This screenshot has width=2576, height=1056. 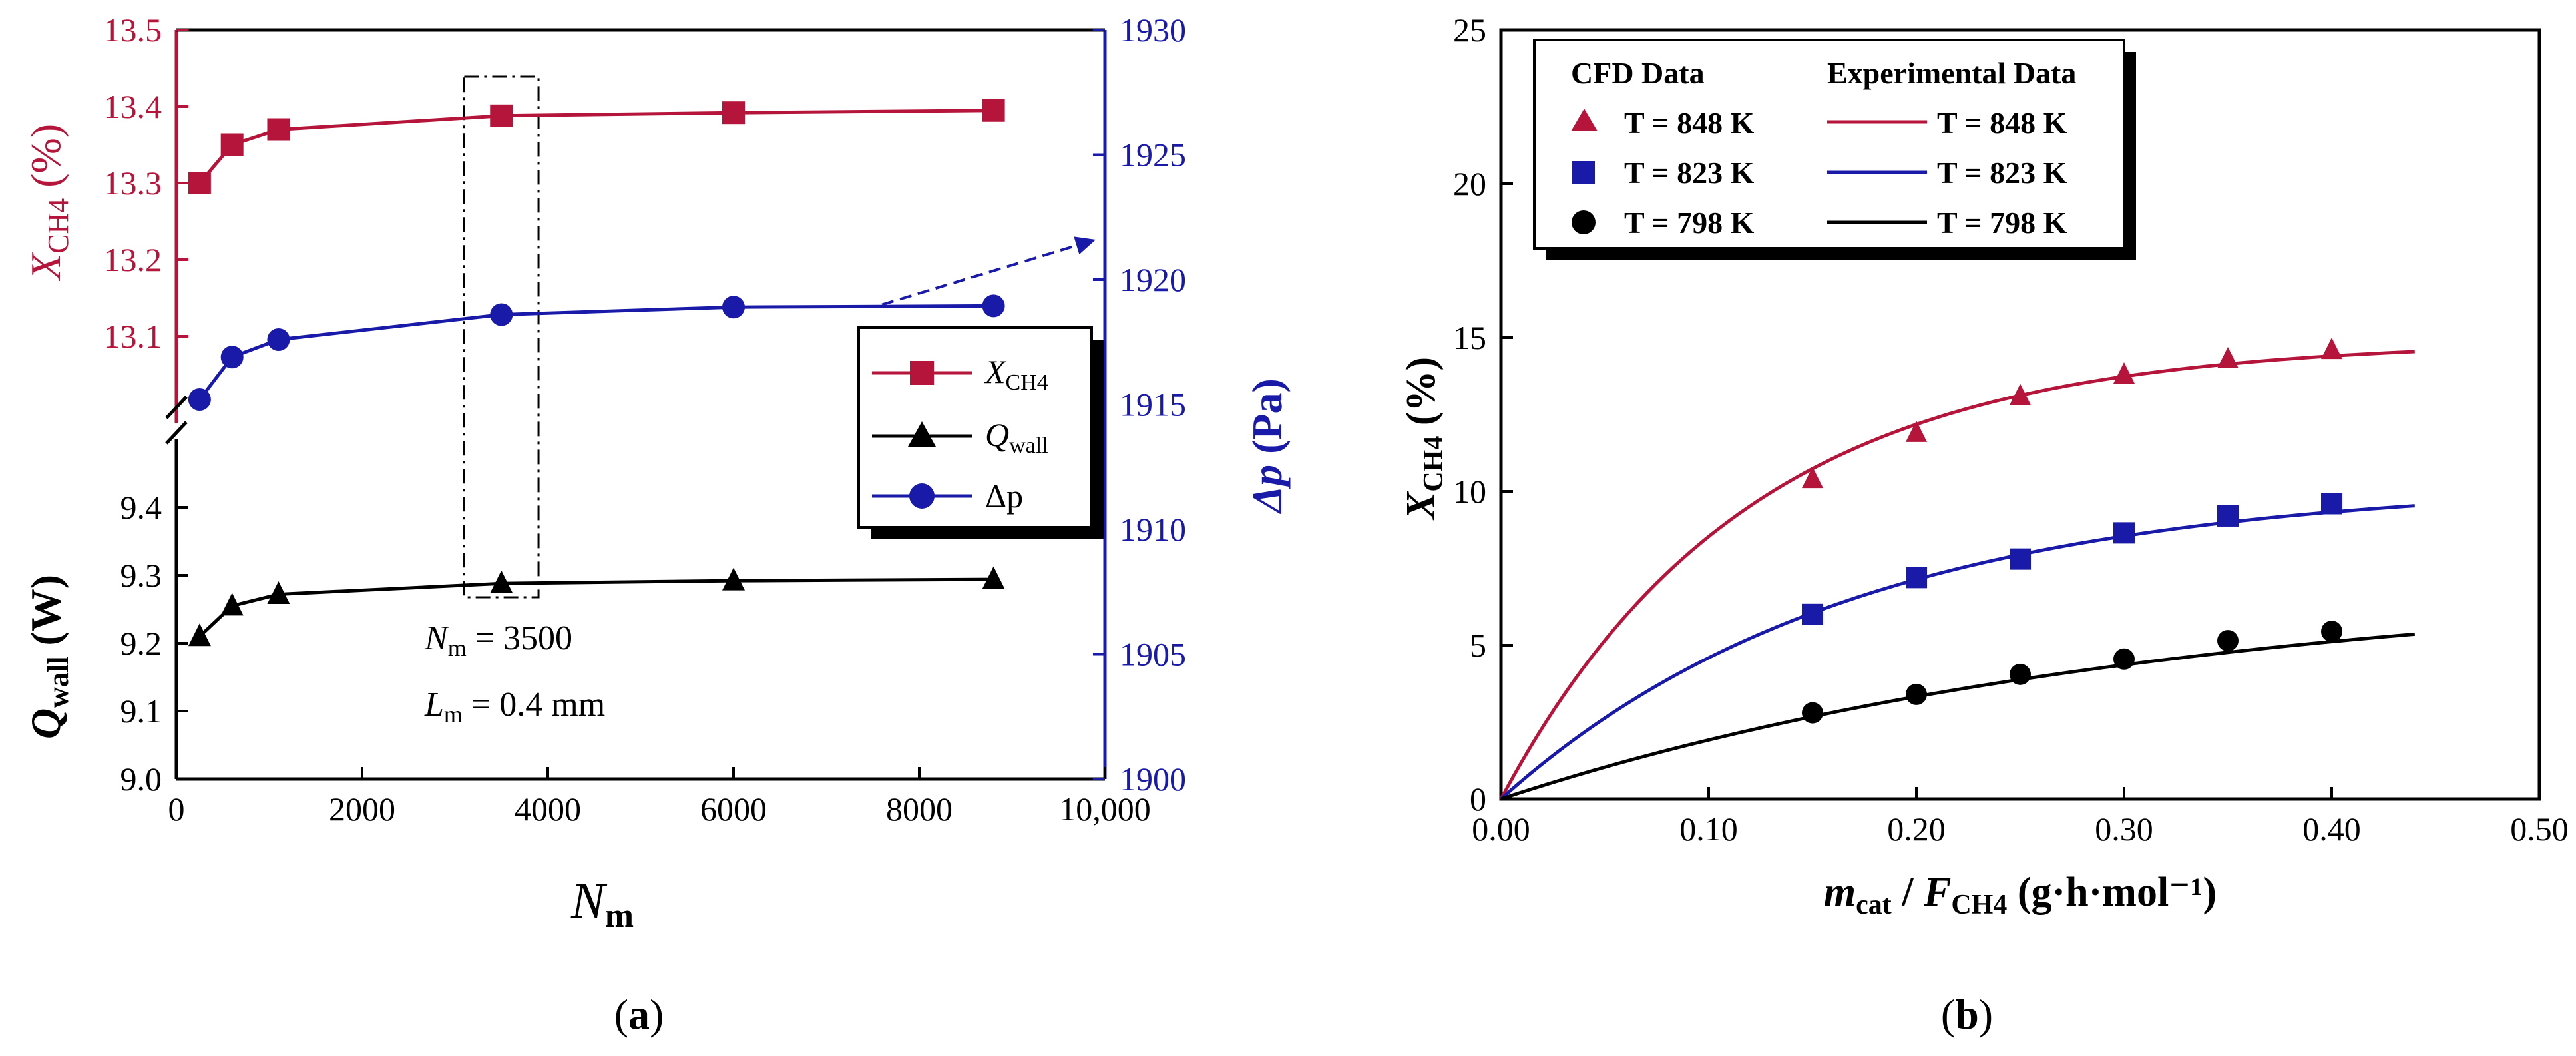 What do you see at coordinates (141, 779) in the screenshot?
I see `left-lower-tick-label: 9.0` at bounding box center [141, 779].